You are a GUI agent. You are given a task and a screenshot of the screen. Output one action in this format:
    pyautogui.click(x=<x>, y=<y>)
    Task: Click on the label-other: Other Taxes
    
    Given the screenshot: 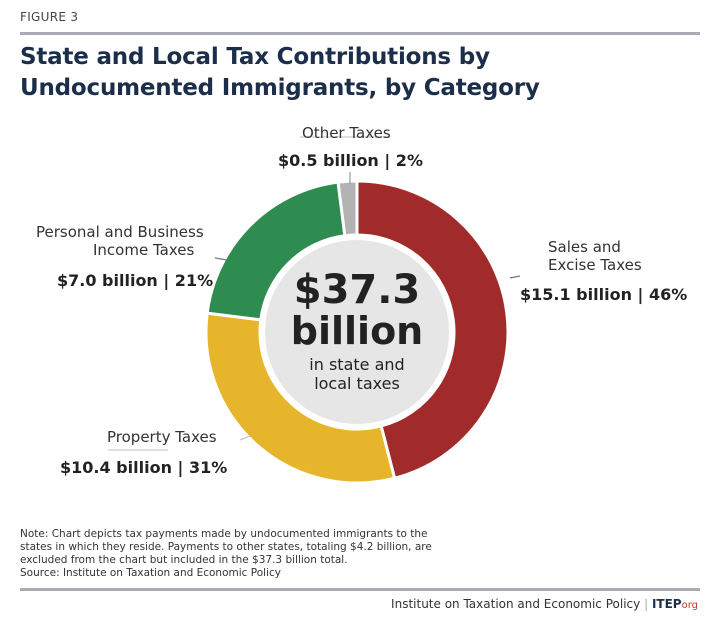 What is the action you would take?
    pyautogui.click(x=346, y=133)
    